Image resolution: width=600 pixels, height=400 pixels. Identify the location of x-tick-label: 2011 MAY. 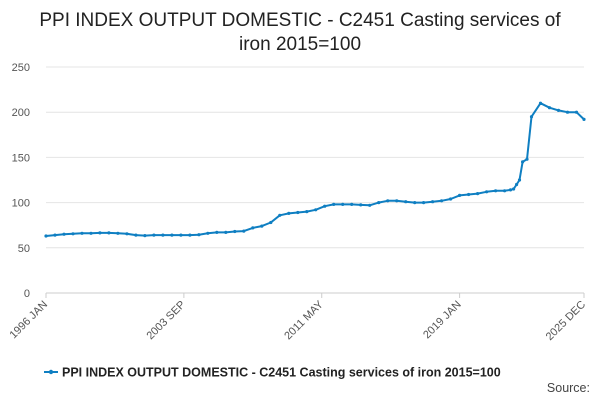
(304, 320).